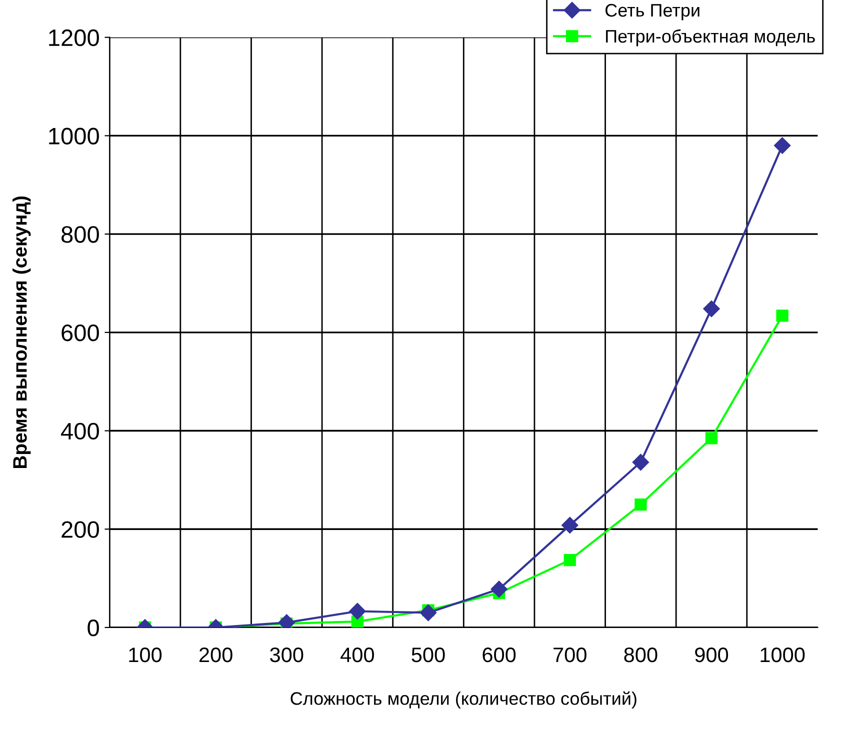 The width and height of the screenshot is (843, 747). What do you see at coordinates (652, 12) in the screenshot?
I see `legend-label: Сеть Петри` at bounding box center [652, 12].